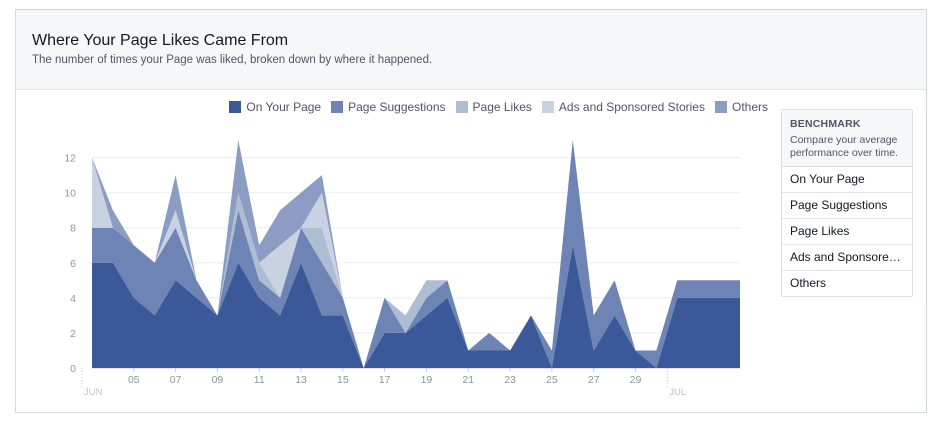 Image resolution: width=941 pixels, height=425 pixels. I want to click on y-tick-label: 10, so click(70, 194).